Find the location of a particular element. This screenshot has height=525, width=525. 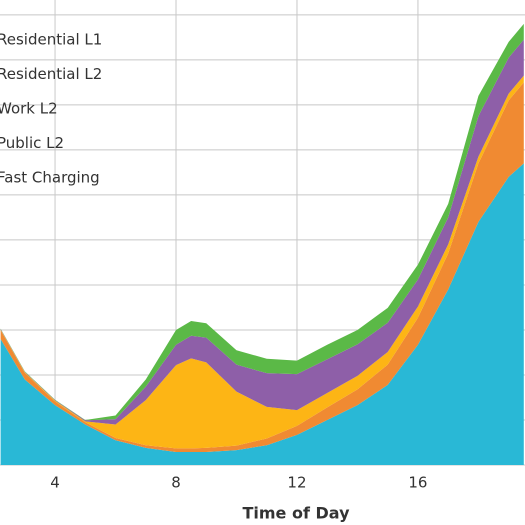

legend-label: Public L2 is located at coordinates (32, 143).